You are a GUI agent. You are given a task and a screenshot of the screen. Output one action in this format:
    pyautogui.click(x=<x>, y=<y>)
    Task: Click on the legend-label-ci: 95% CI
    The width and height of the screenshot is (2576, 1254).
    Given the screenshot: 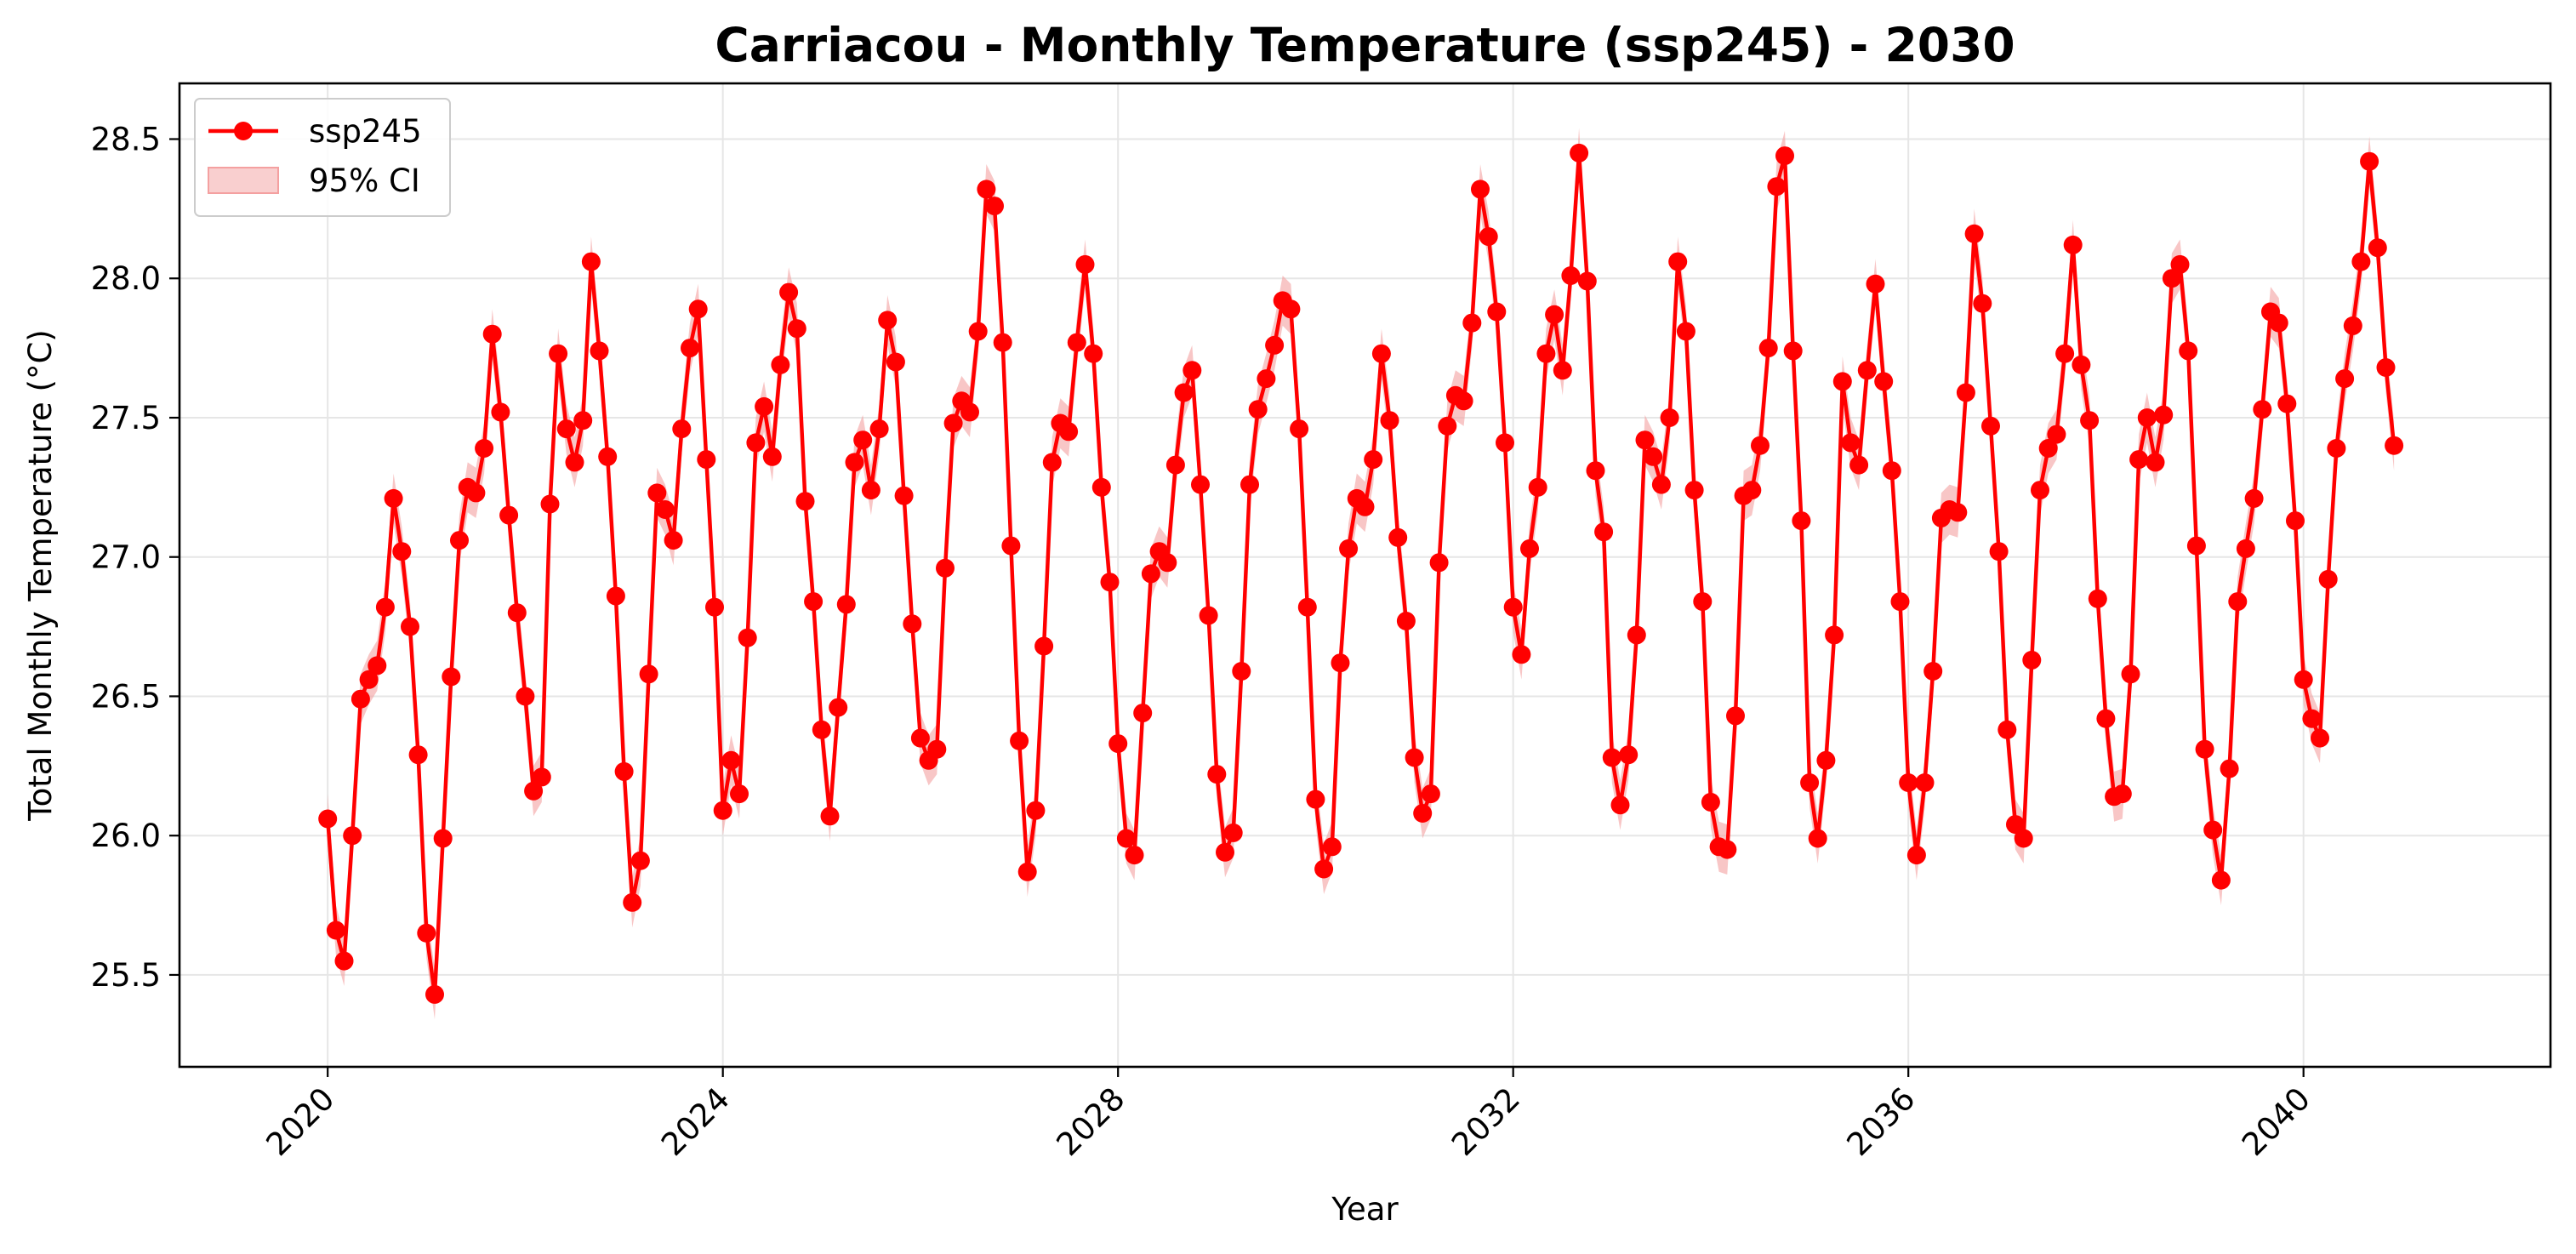 What is the action you would take?
    pyautogui.click(x=364, y=181)
    